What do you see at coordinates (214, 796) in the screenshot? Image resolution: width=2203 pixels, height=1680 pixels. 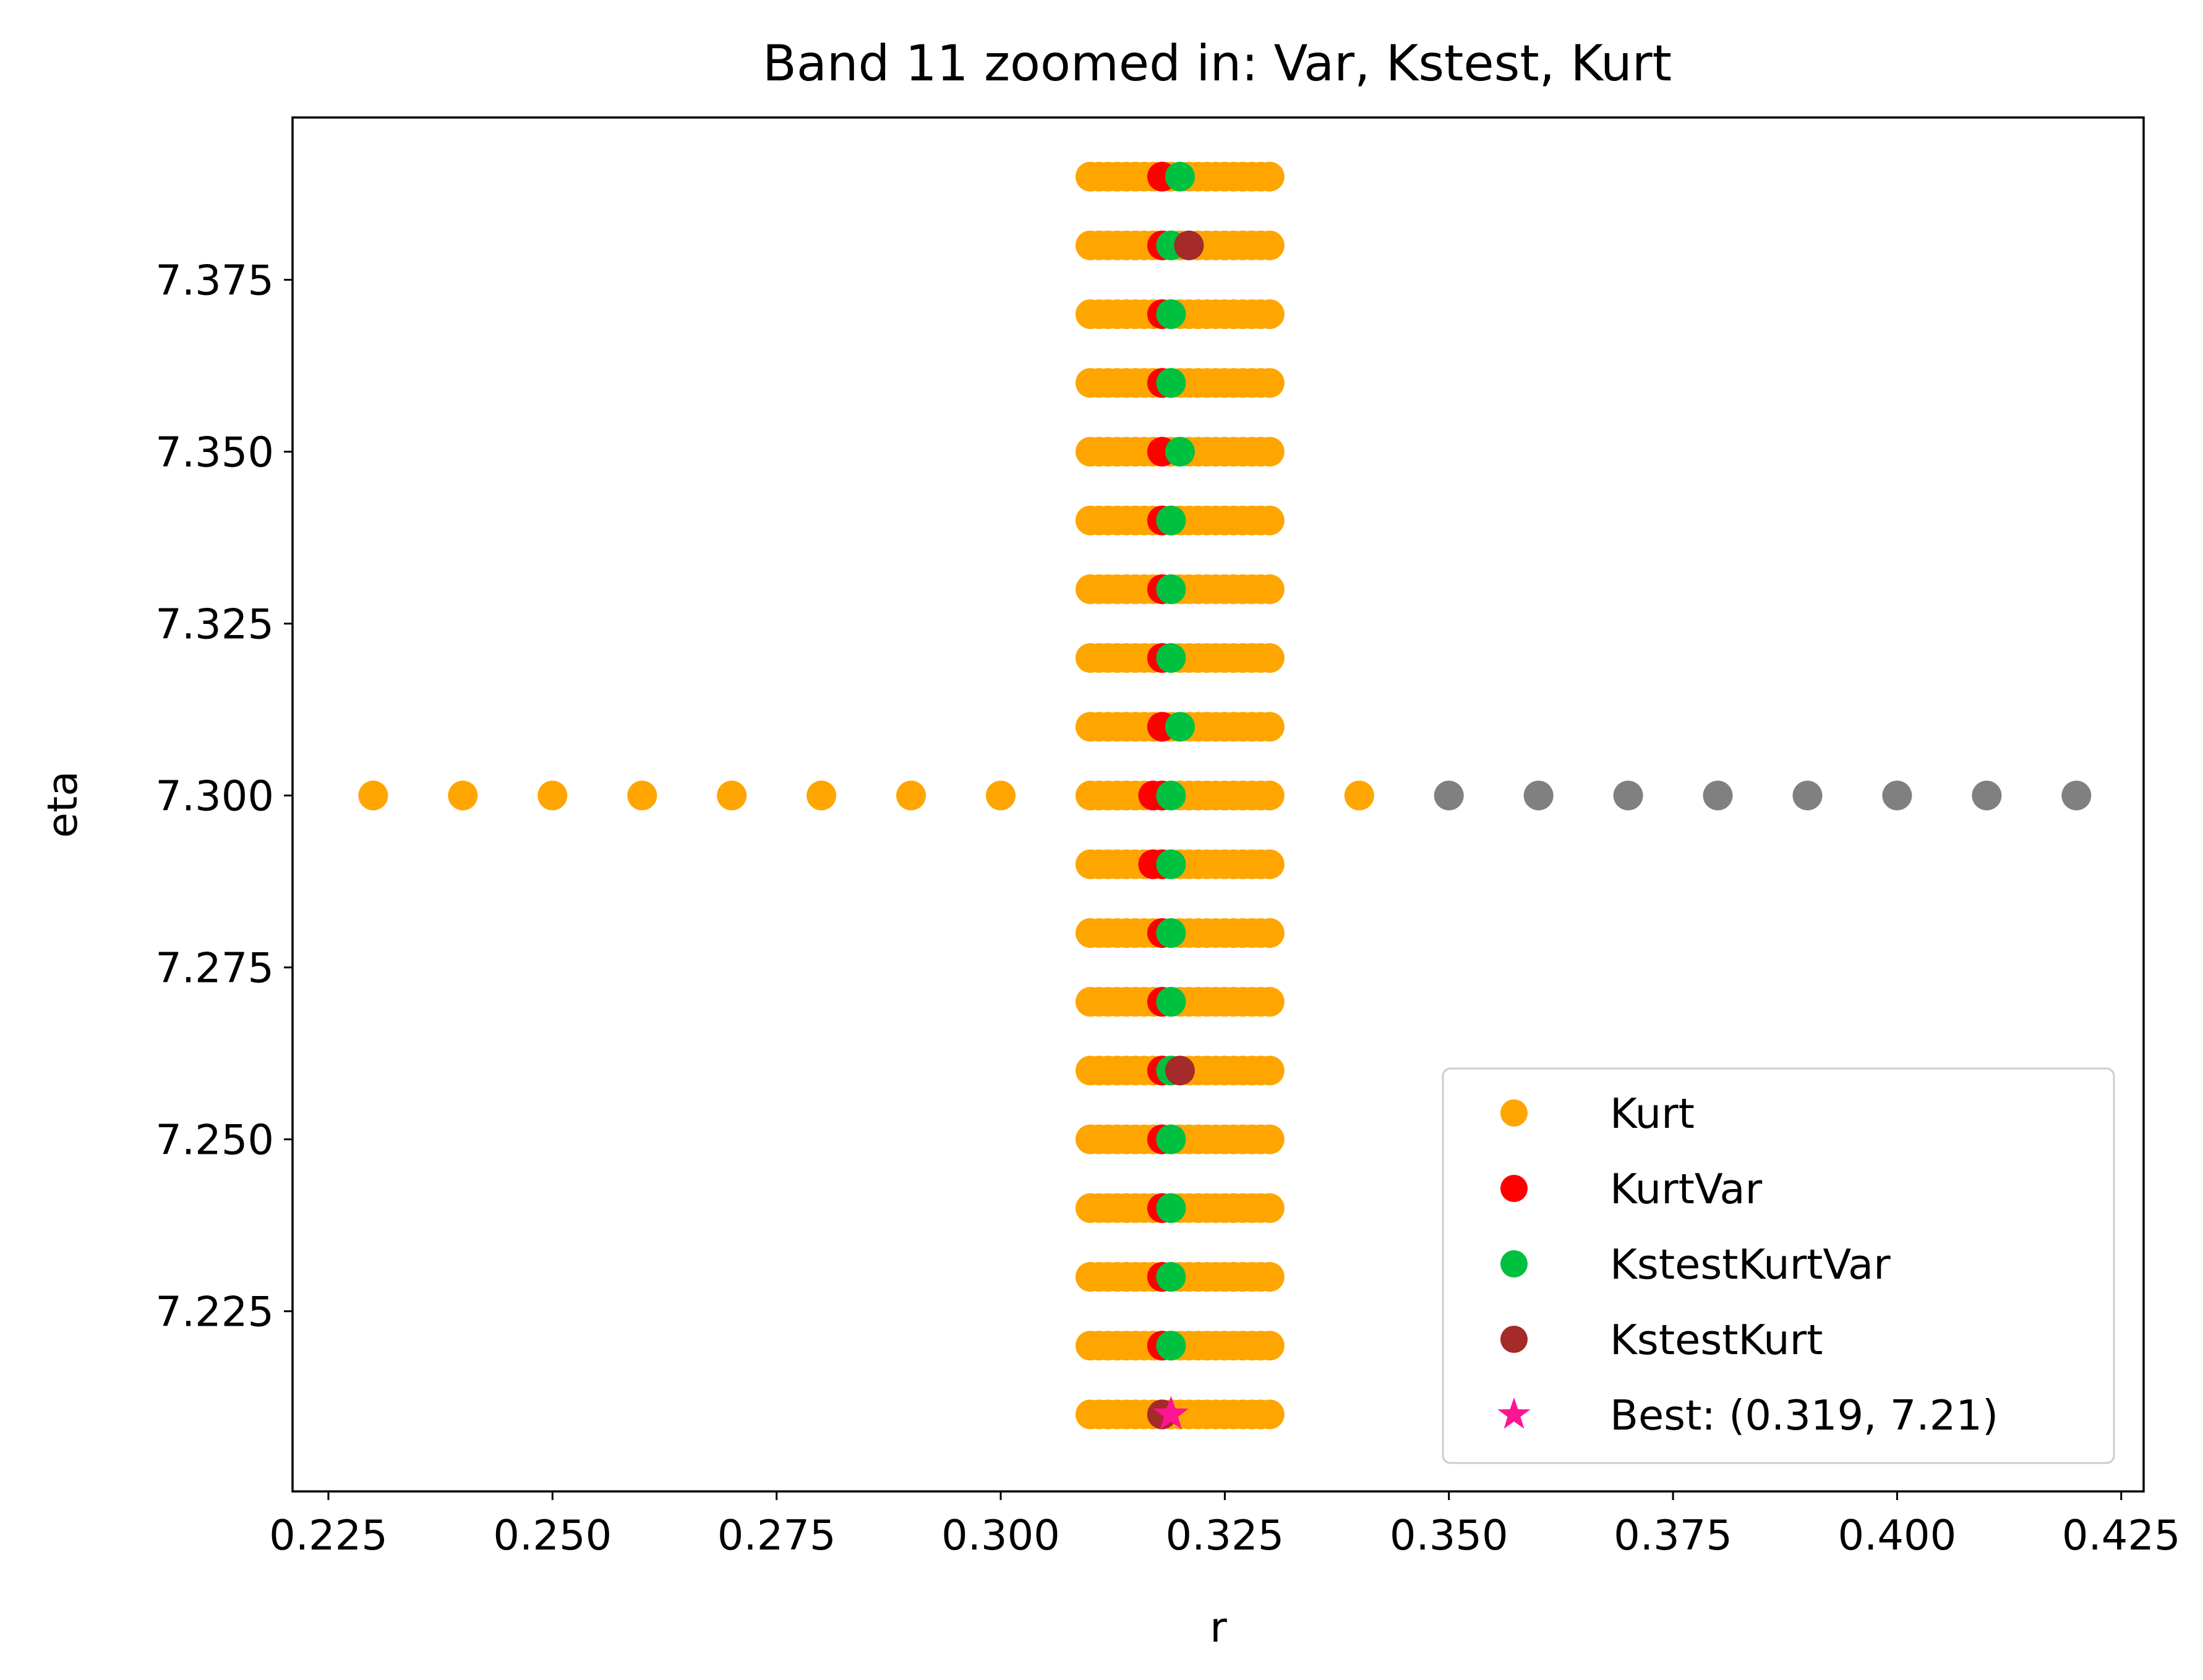 I see `y-tick-label: 7.300` at bounding box center [214, 796].